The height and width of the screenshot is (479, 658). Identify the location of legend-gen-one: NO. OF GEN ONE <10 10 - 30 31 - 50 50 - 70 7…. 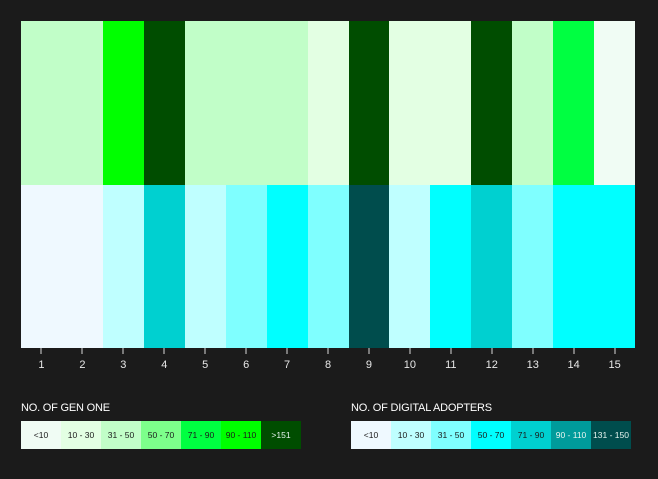
(161, 425).